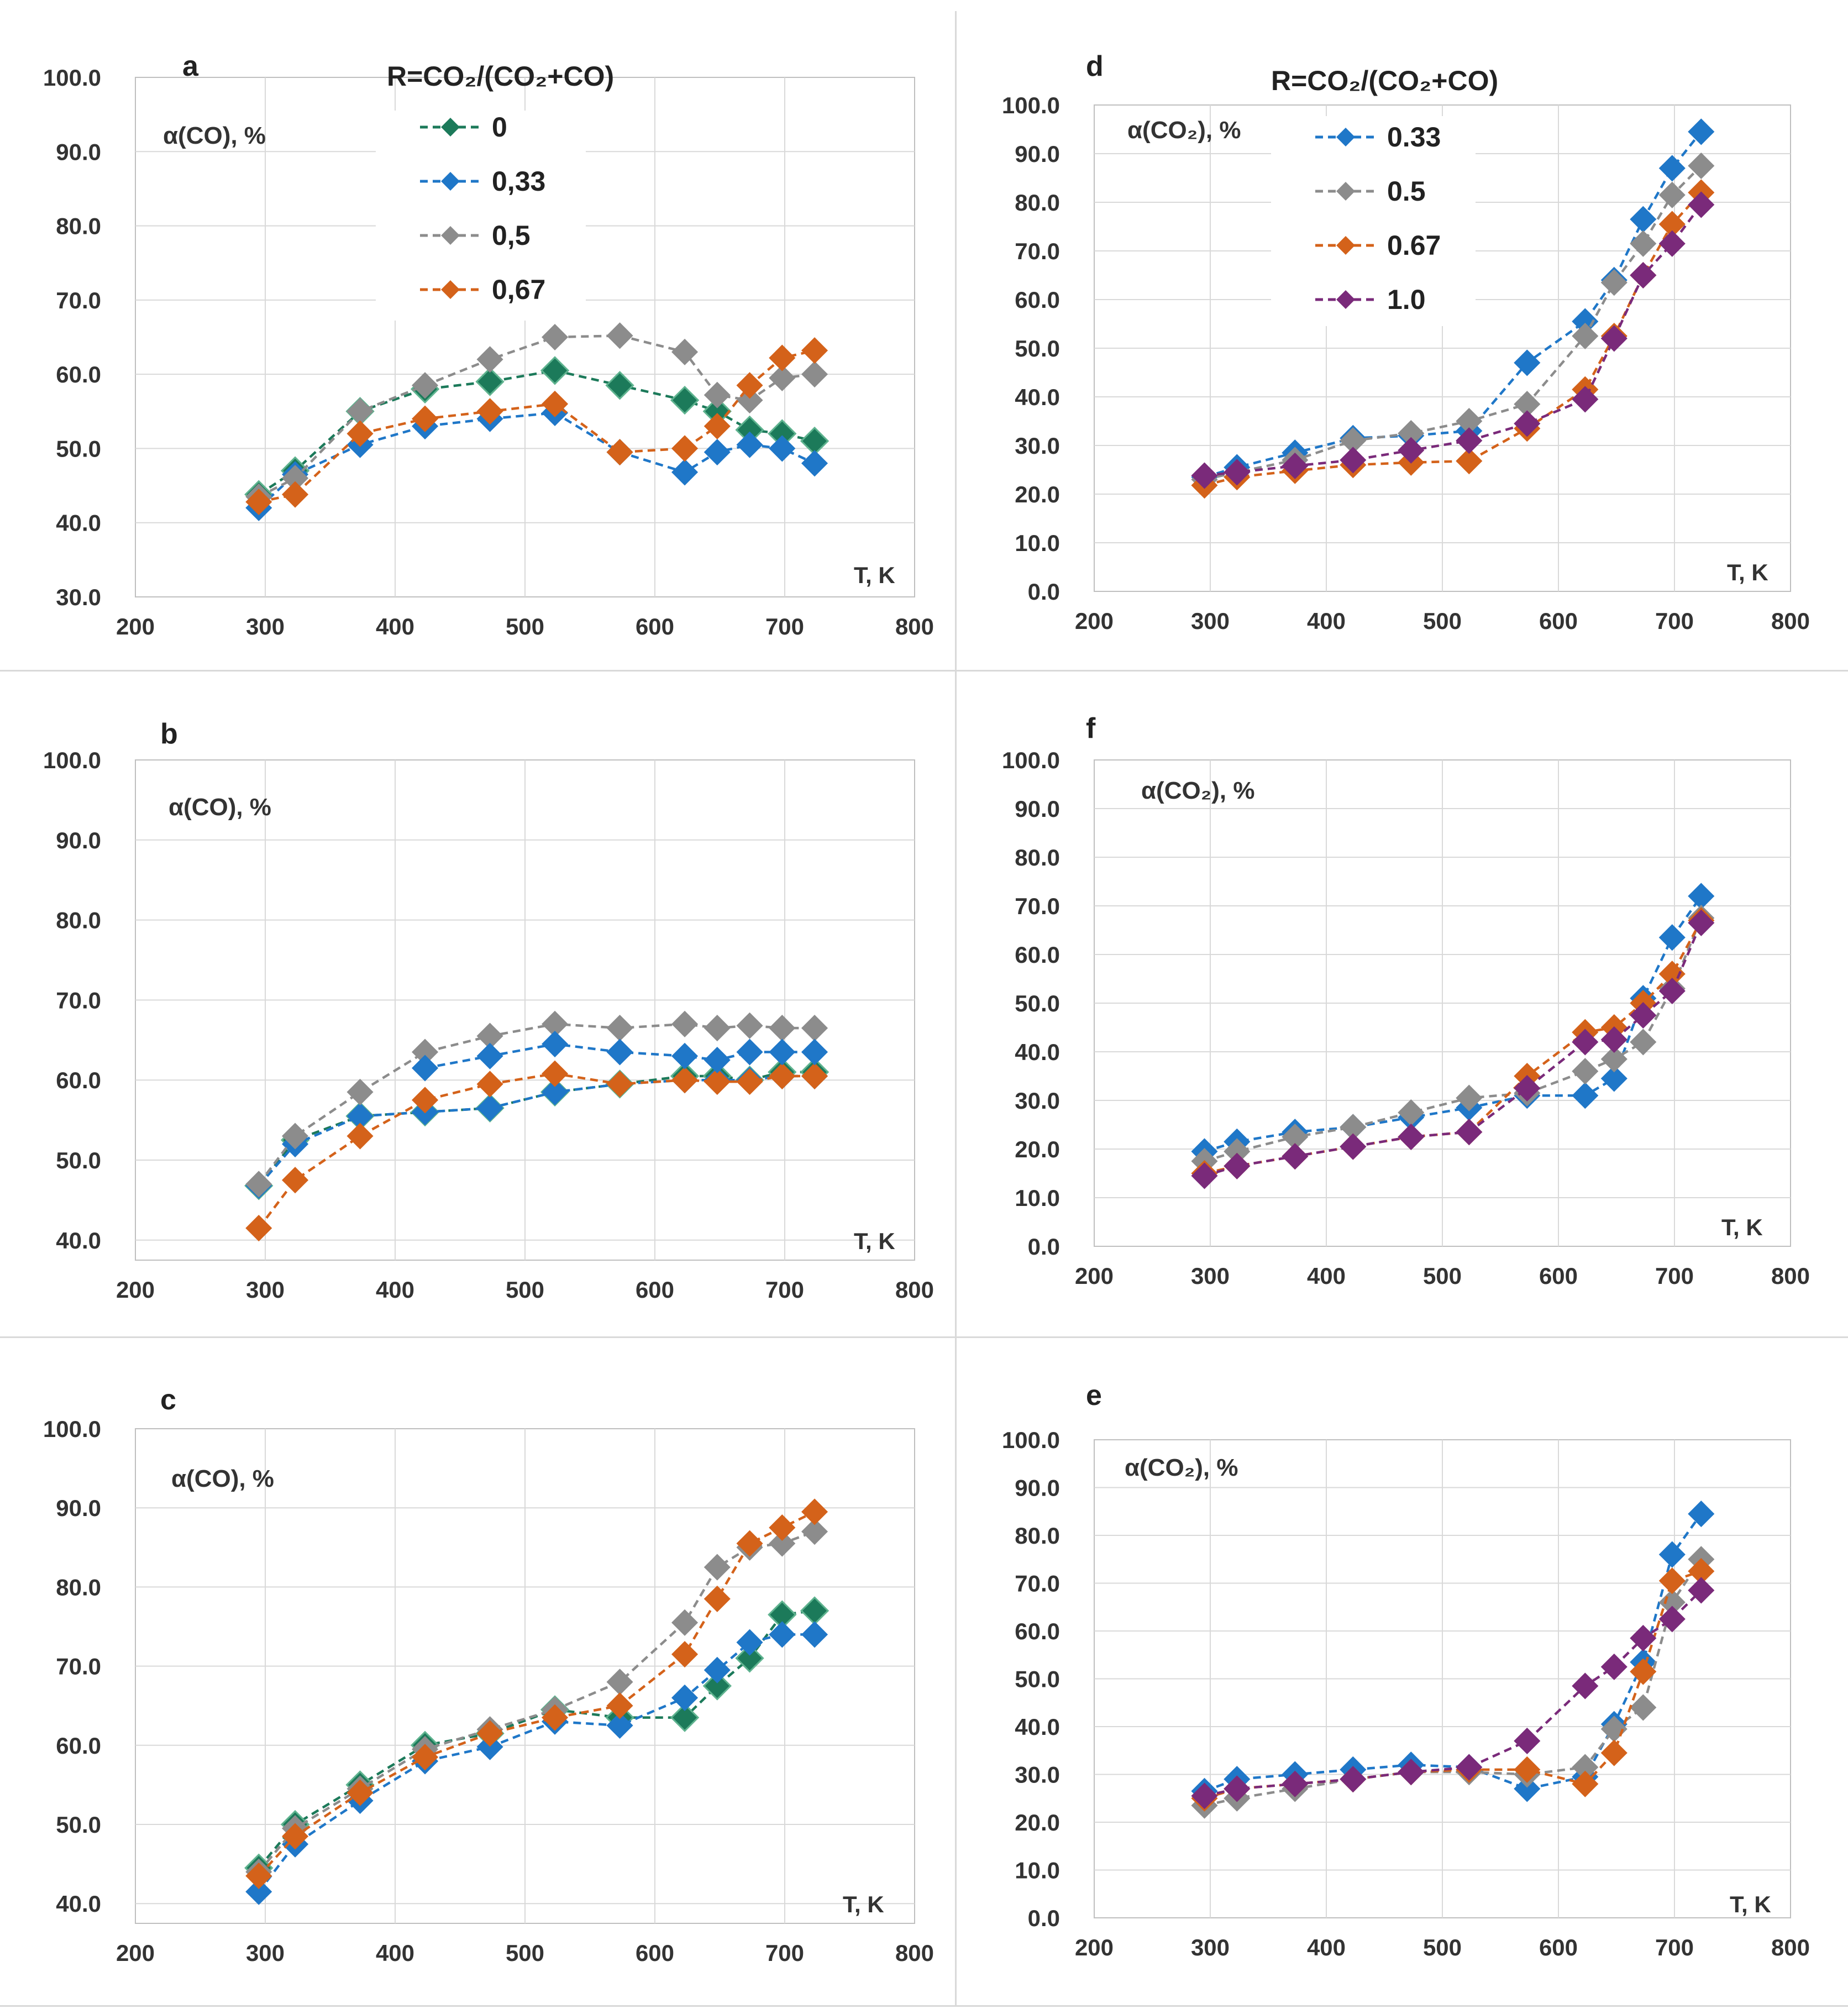 The image size is (1848, 2014). Describe the element at coordinates (78, 449) in the screenshot. I see `y-tick-label-a-2: 50.0` at that location.